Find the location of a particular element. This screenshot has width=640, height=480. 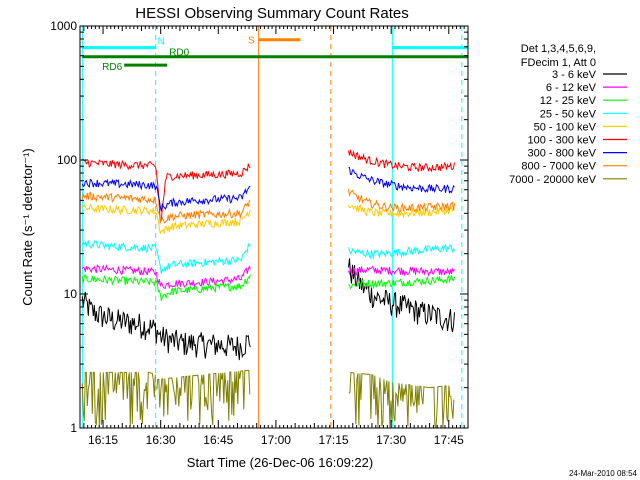

legend-label-3-6-kev: 3 - 6 keV is located at coordinates (574, 75).